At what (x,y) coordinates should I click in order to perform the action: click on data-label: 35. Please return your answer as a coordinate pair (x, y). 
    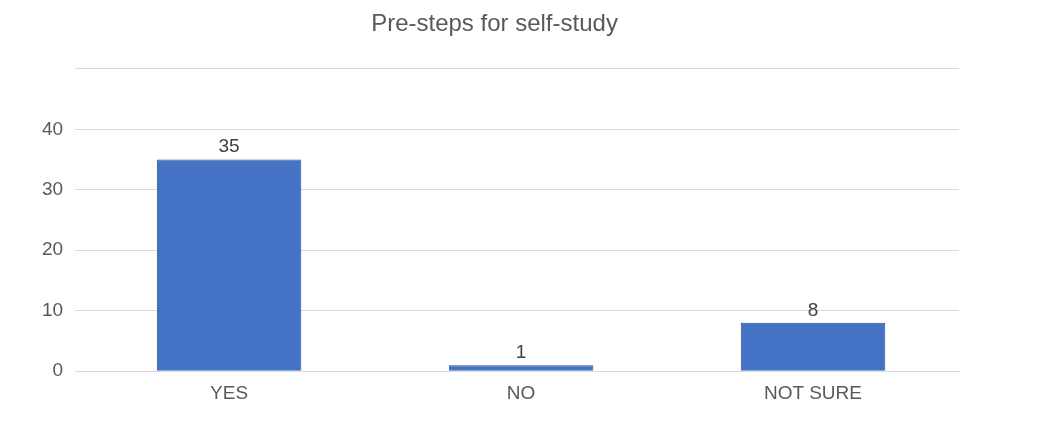
    Looking at the image, I should click on (229, 146).